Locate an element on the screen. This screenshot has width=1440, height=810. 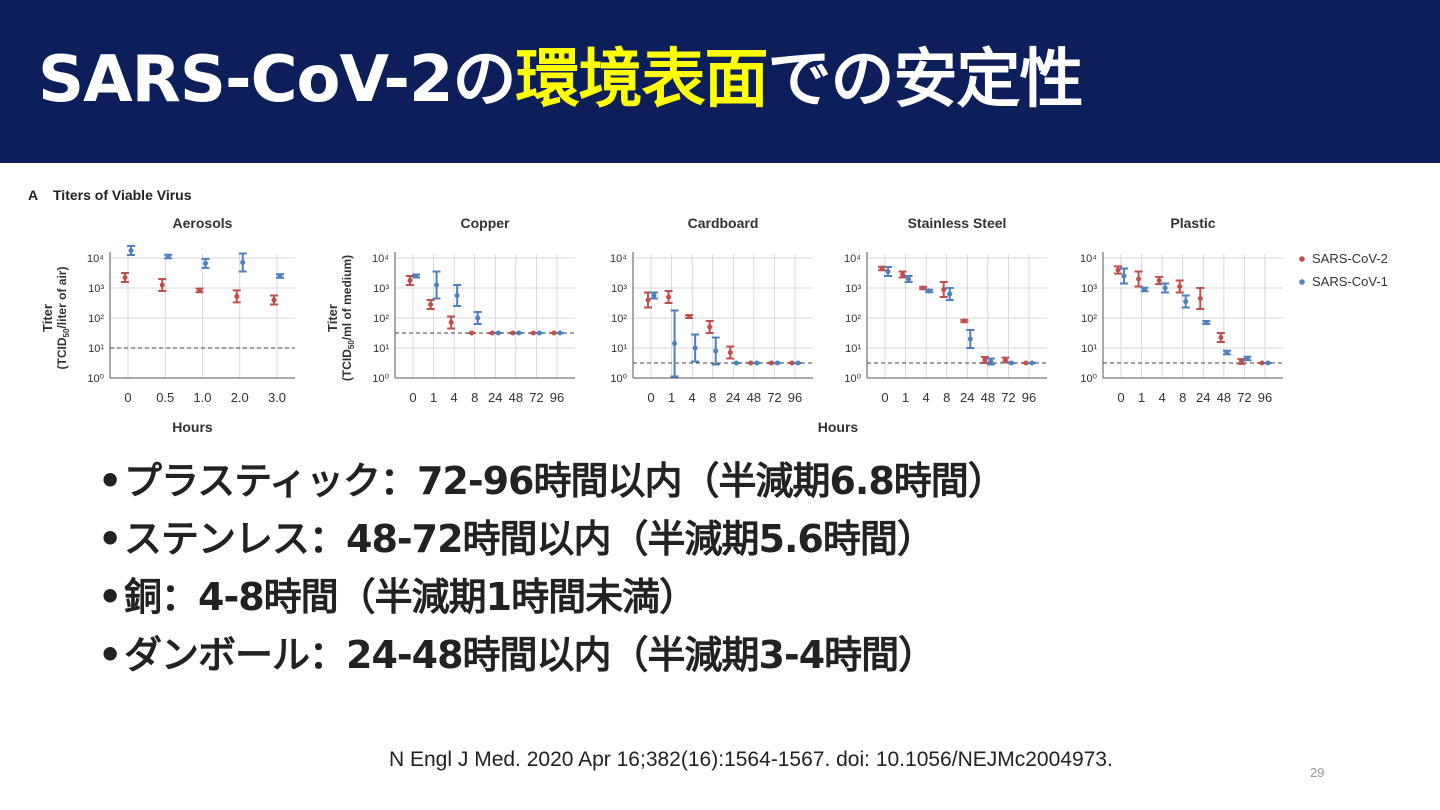
figure-title: Titers of Viable Virus is located at coordinates (122, 195).